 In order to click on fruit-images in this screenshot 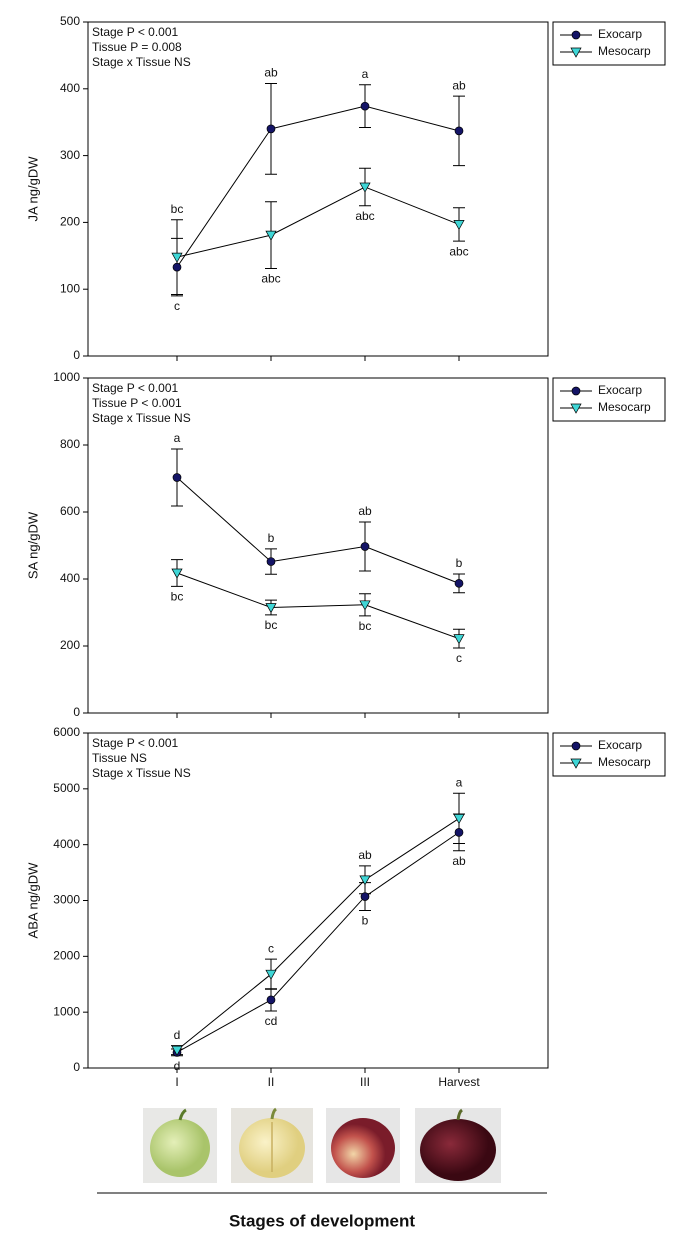, I will do `click(322, 1145)`.